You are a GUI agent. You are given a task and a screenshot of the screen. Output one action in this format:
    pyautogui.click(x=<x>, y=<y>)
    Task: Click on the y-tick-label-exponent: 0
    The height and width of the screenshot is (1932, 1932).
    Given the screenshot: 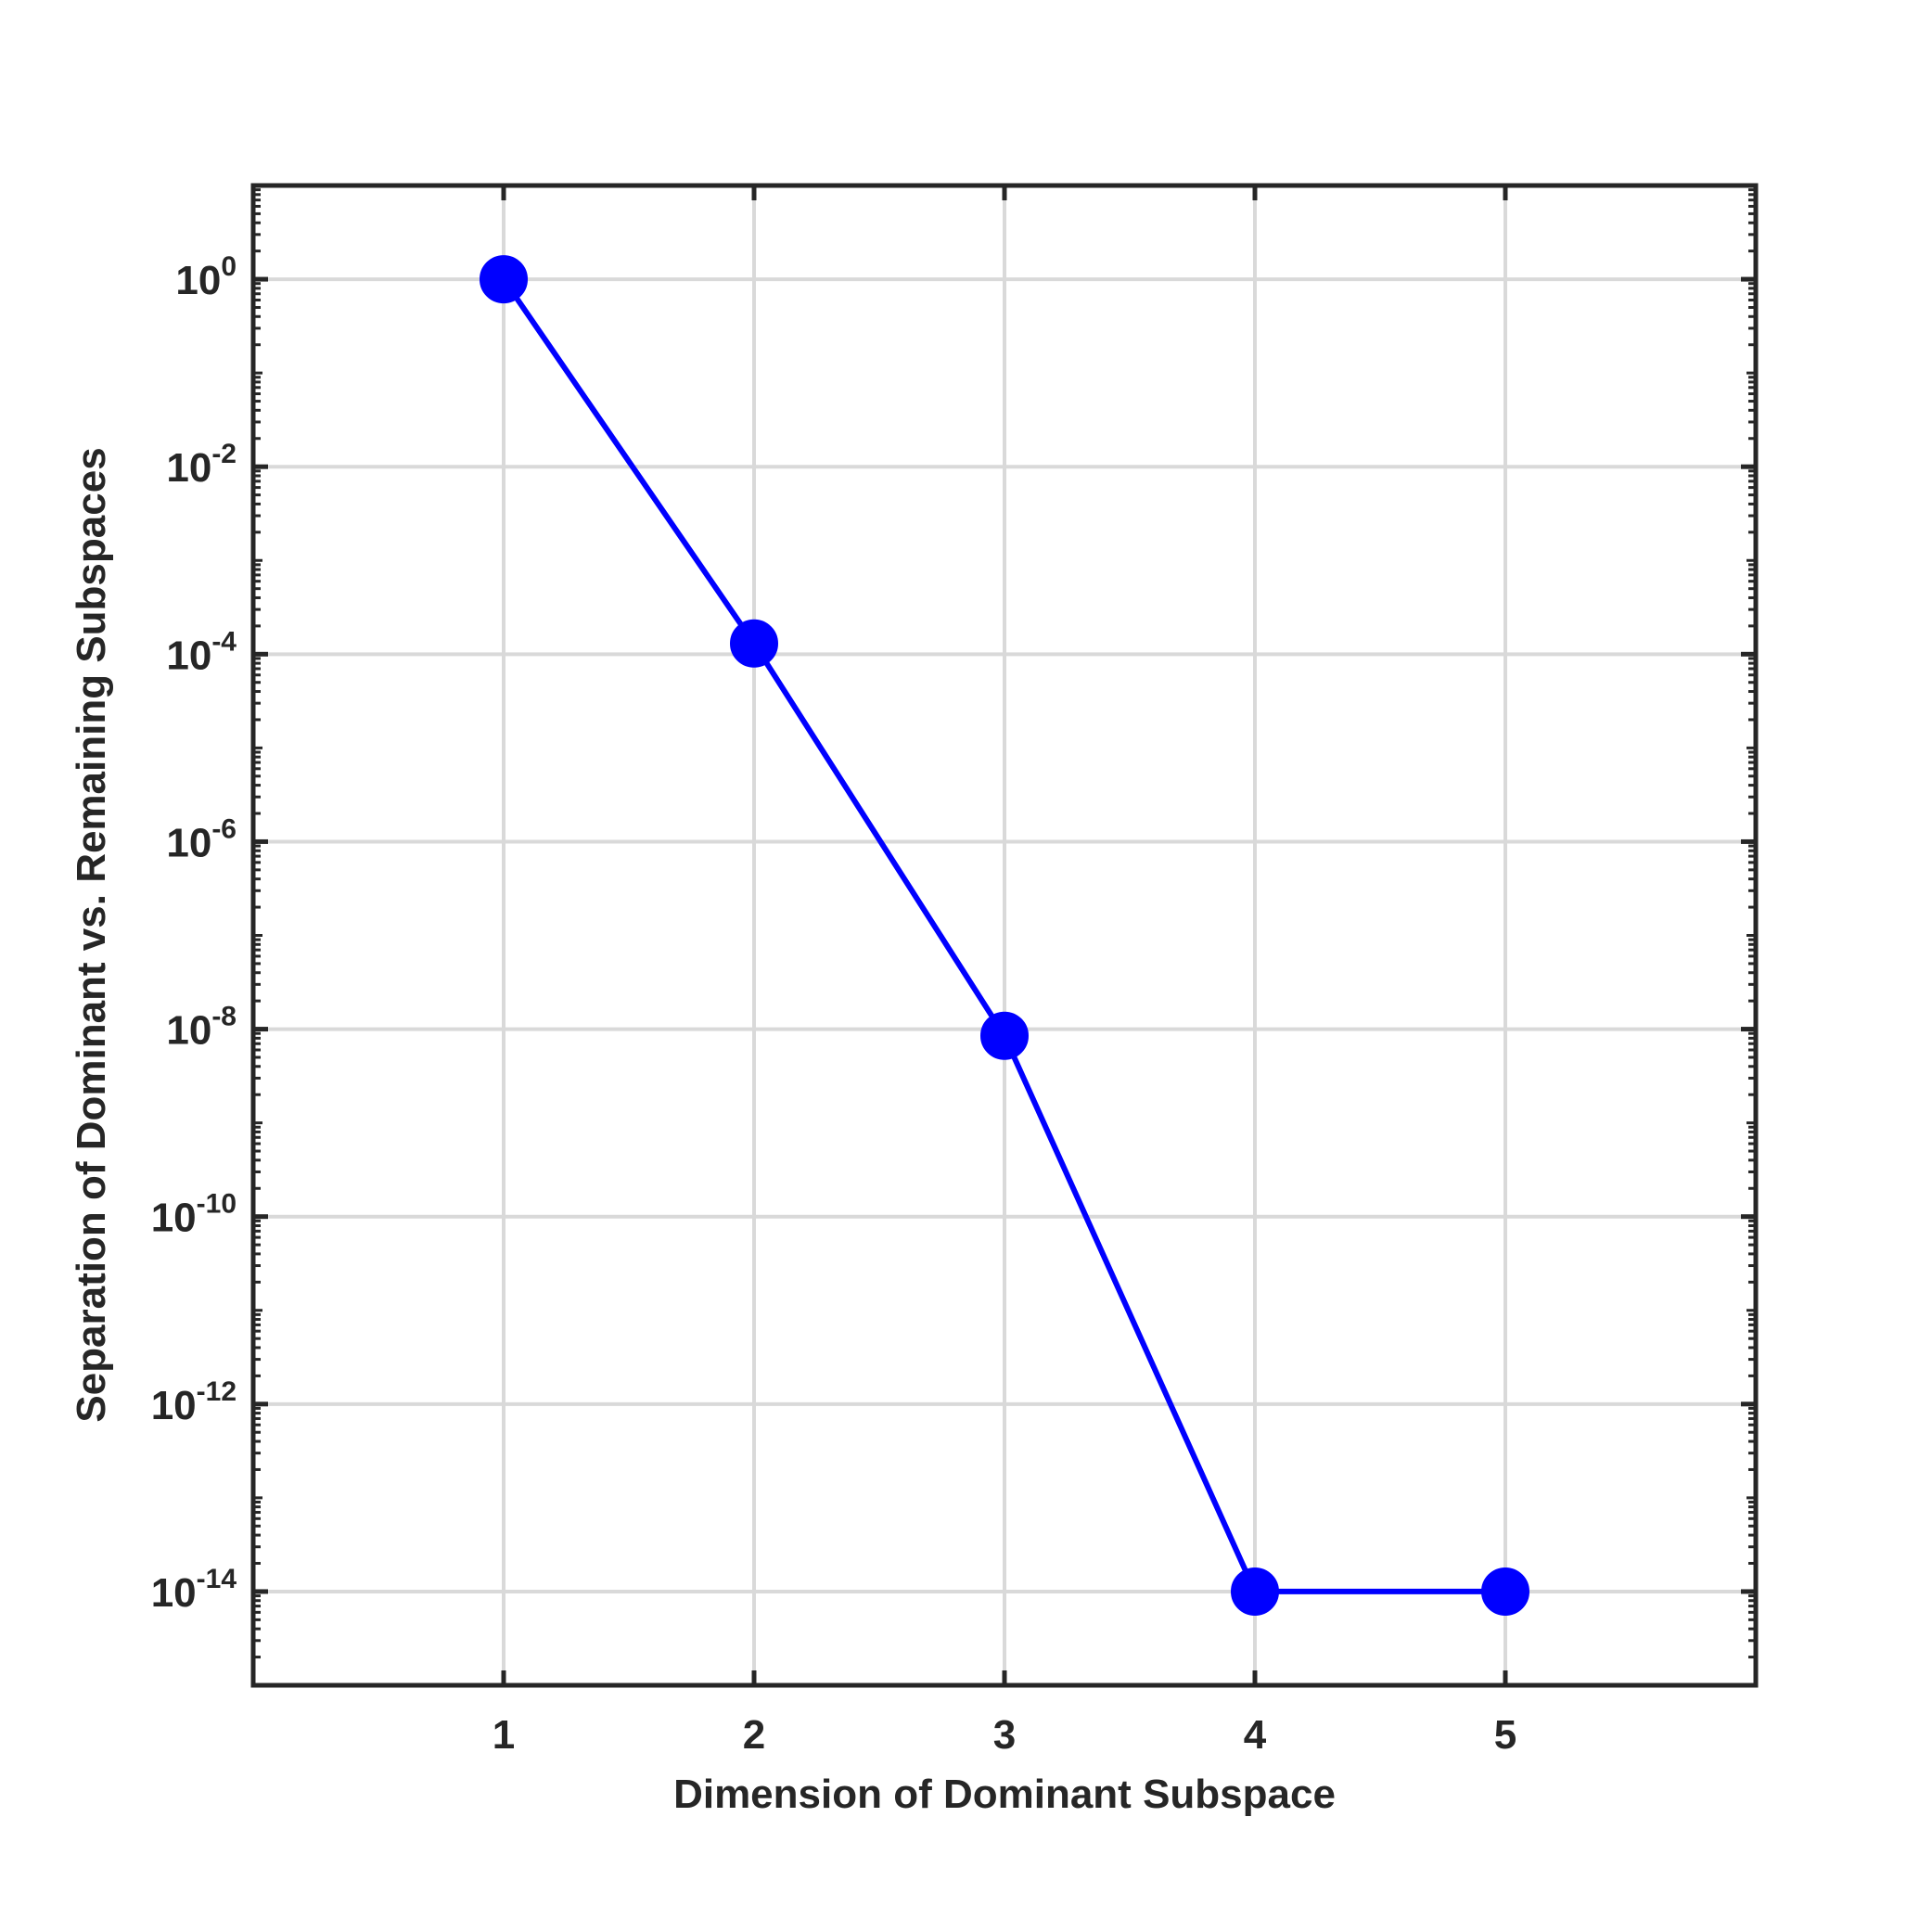 What is the action you would take?
    pyautogui.click(x=229, y=266)
    